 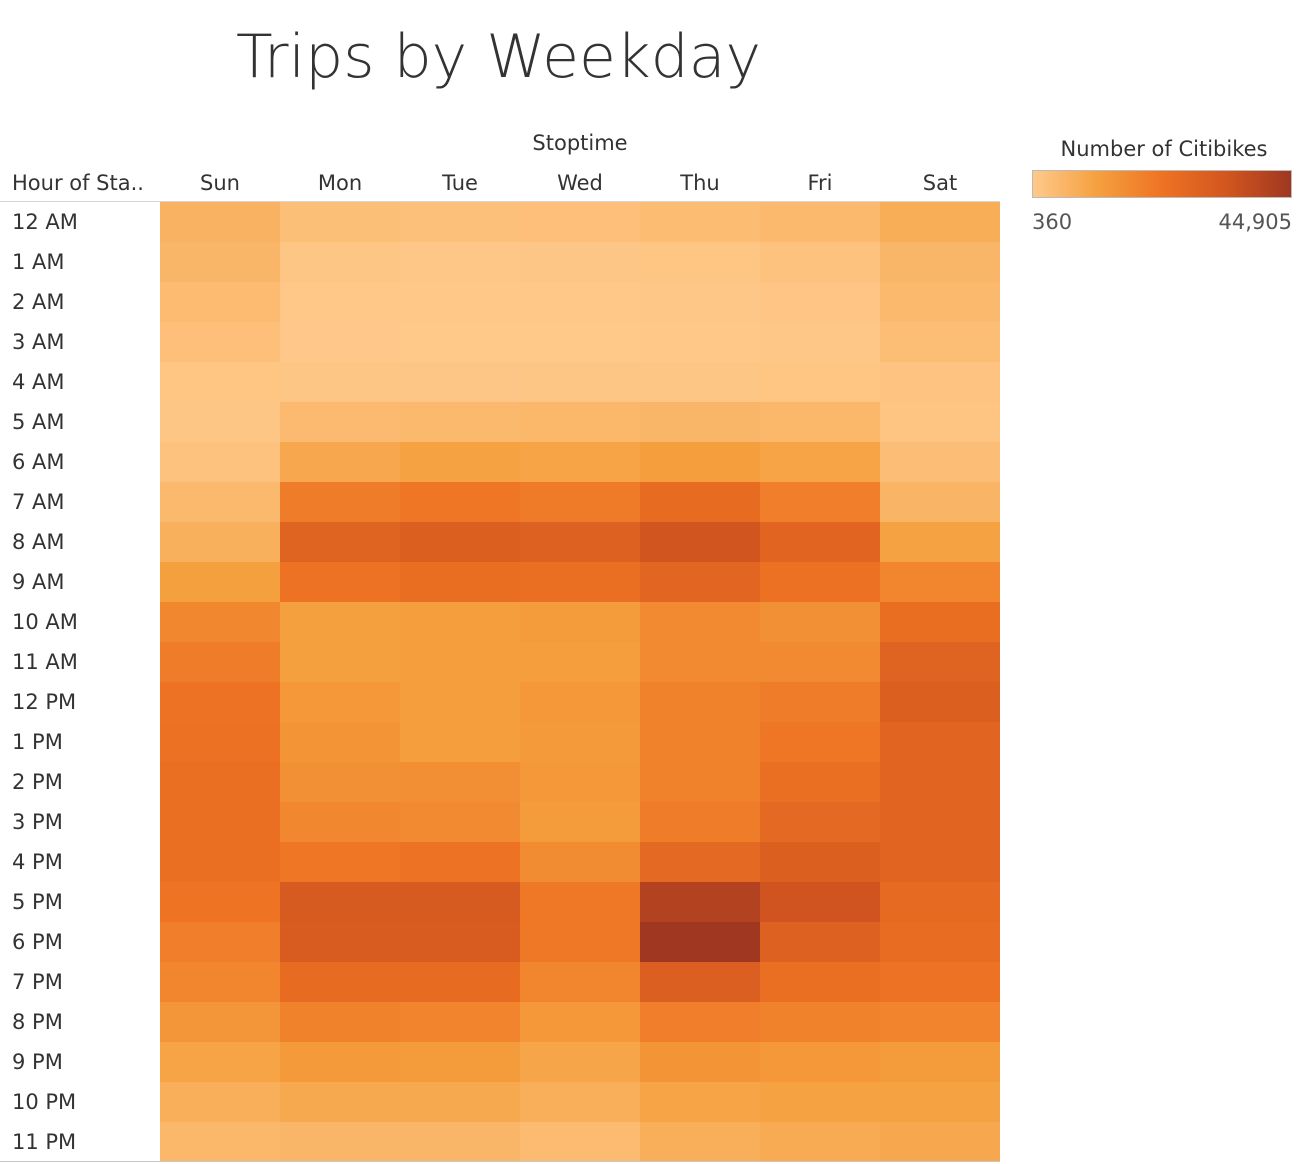 I want to click on row-label: 1 AM, so click(x=38, y=262).